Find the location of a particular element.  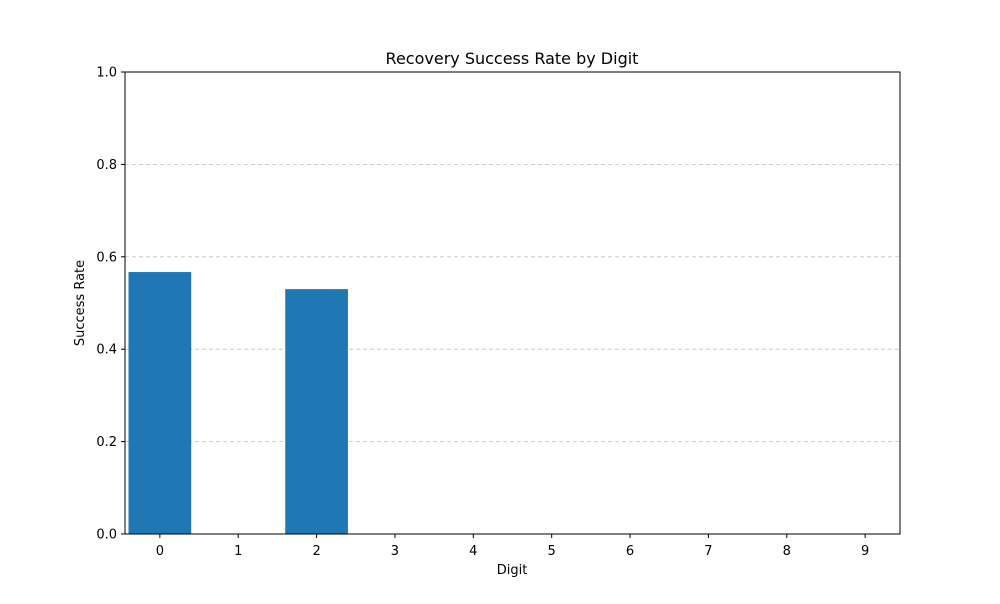

x-tick-label: 1 is located at coordinates (238, 551).